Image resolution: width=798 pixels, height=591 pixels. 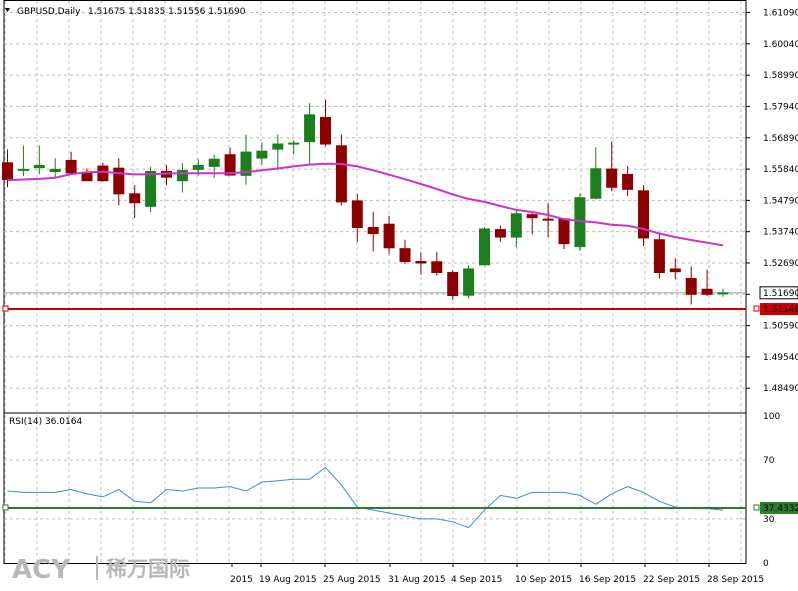 I want to click on support-price-label: 1.51146, so click(x=780, y=310).